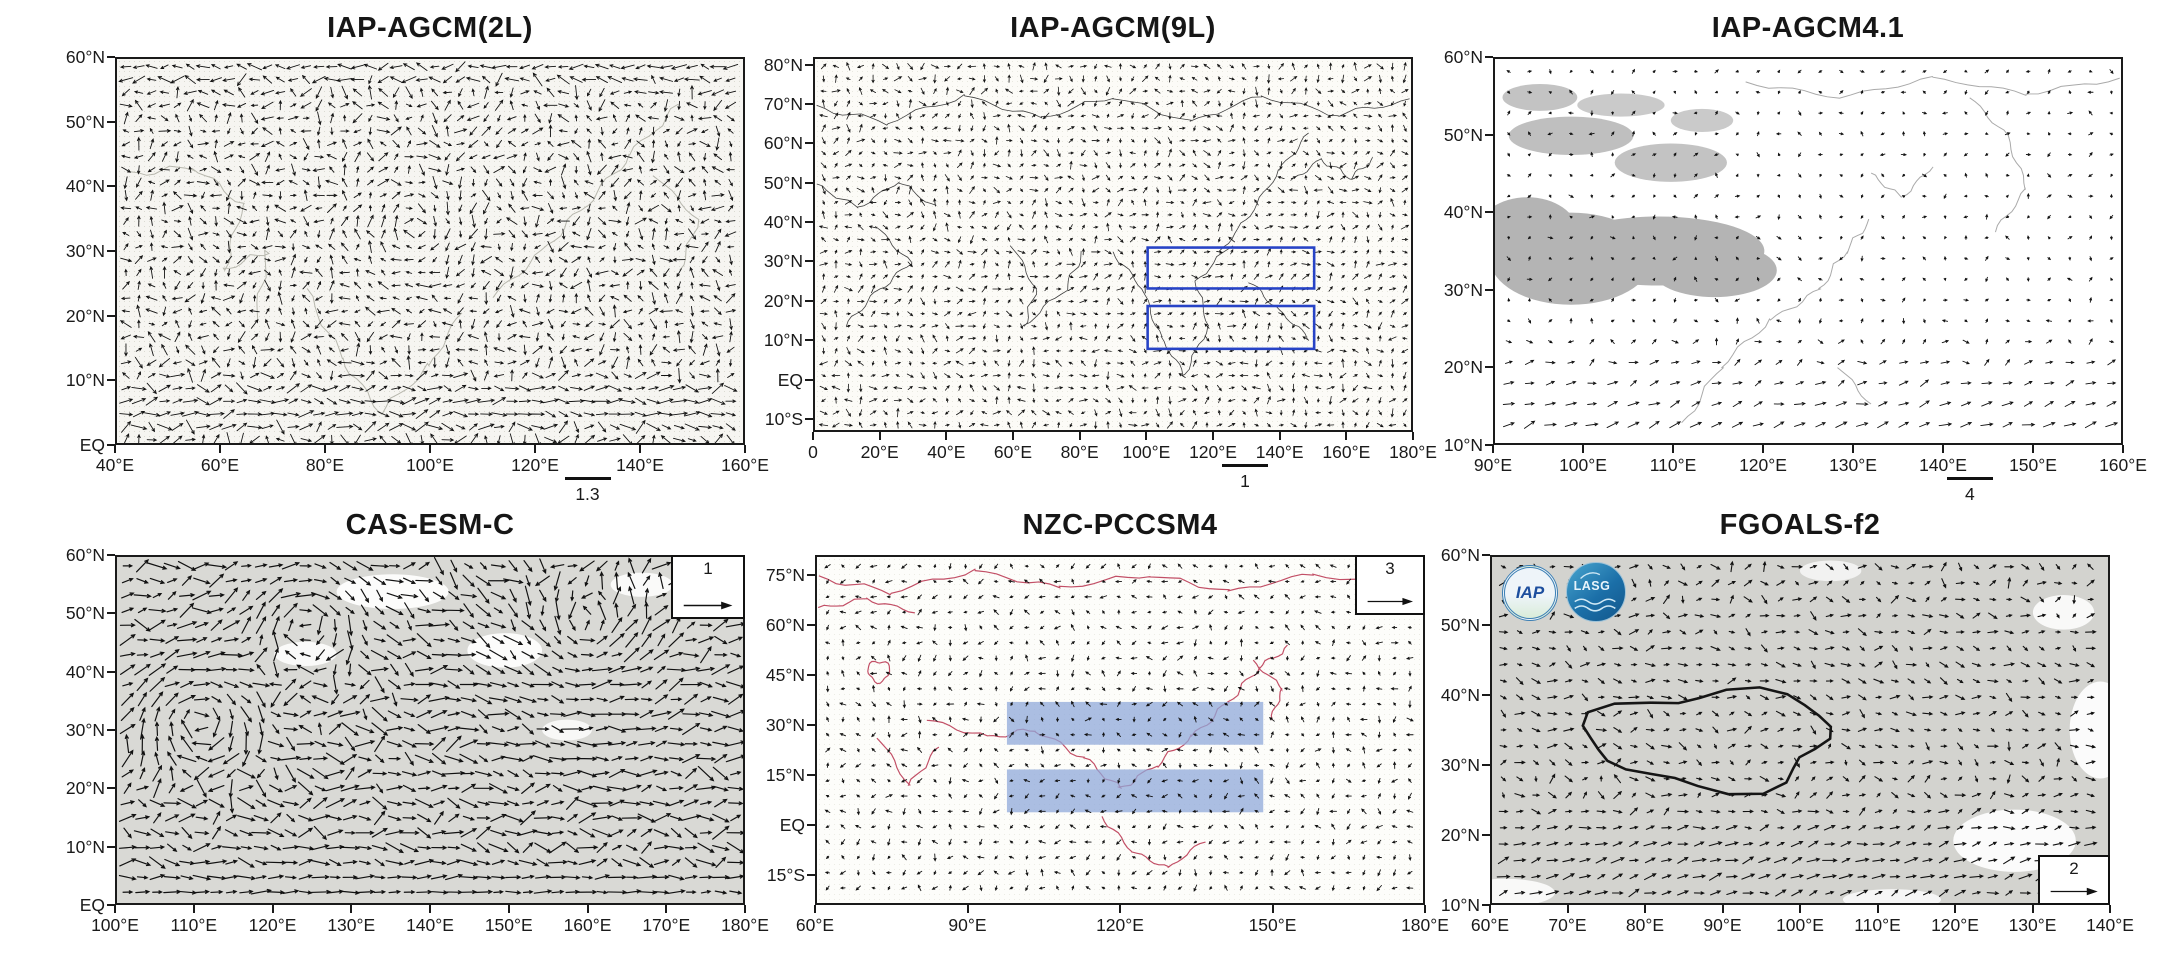  What do you see at coordinates (783, 103) in the screenshot?
I see `y-tick-label: 70°N` at bounding box center [783, 103].